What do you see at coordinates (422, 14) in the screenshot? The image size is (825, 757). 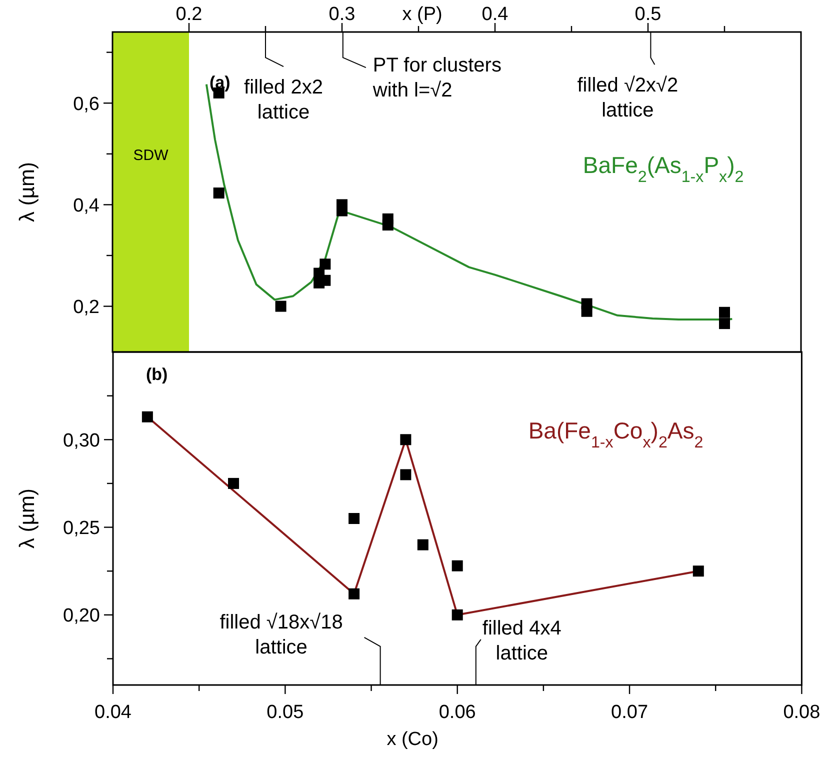 I see `x-axis-title: x (P)` at bounding box center [422, 14].